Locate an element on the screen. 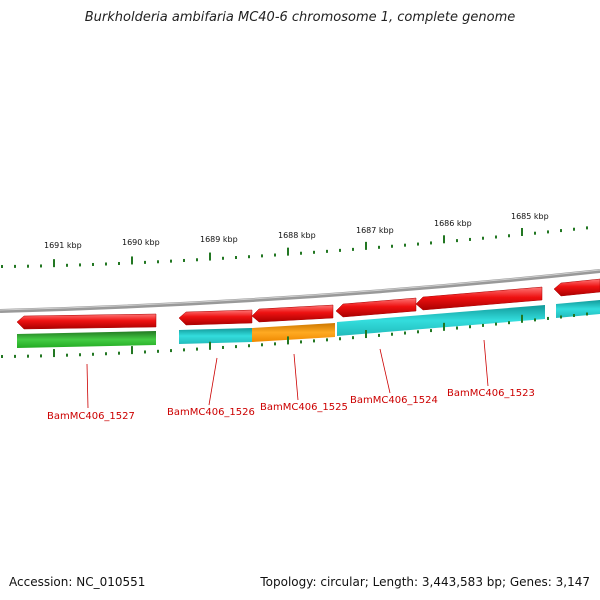 The height and width of the screenshot is (600, 600). gene-track is located at coordinates (308, 324).